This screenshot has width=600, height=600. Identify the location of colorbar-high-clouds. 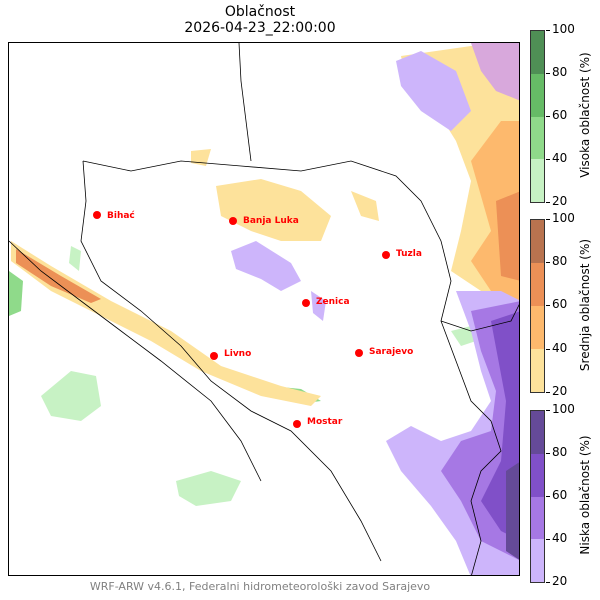
(537, 116).